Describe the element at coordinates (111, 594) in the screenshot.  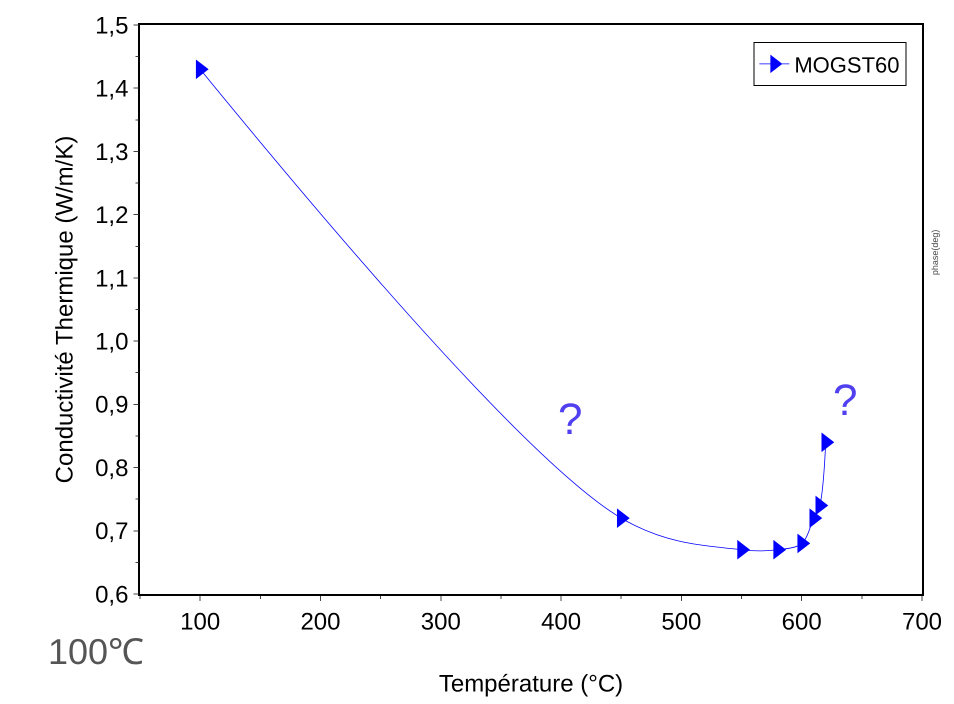
I see `y-tick-label: 0,6` at that location.